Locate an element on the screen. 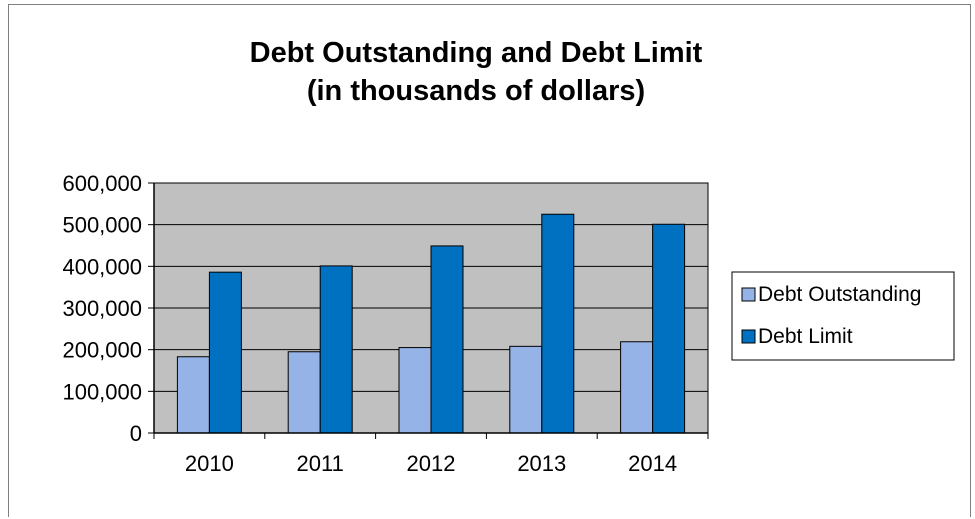  y-tick-label: 100,000 is located at coordinates (102, 391).